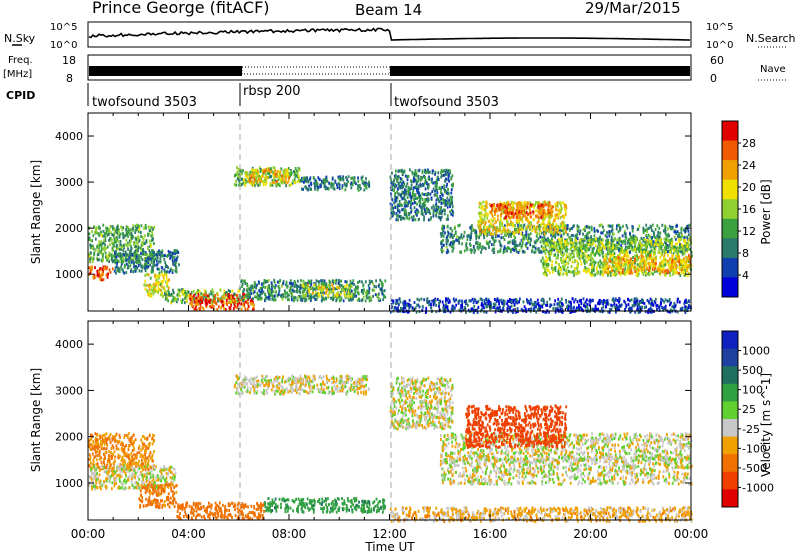  What do you see at coordinates (20, 60) in the screenshot?
I see `freq-label: Freq.` at bounding box center [20, 60].